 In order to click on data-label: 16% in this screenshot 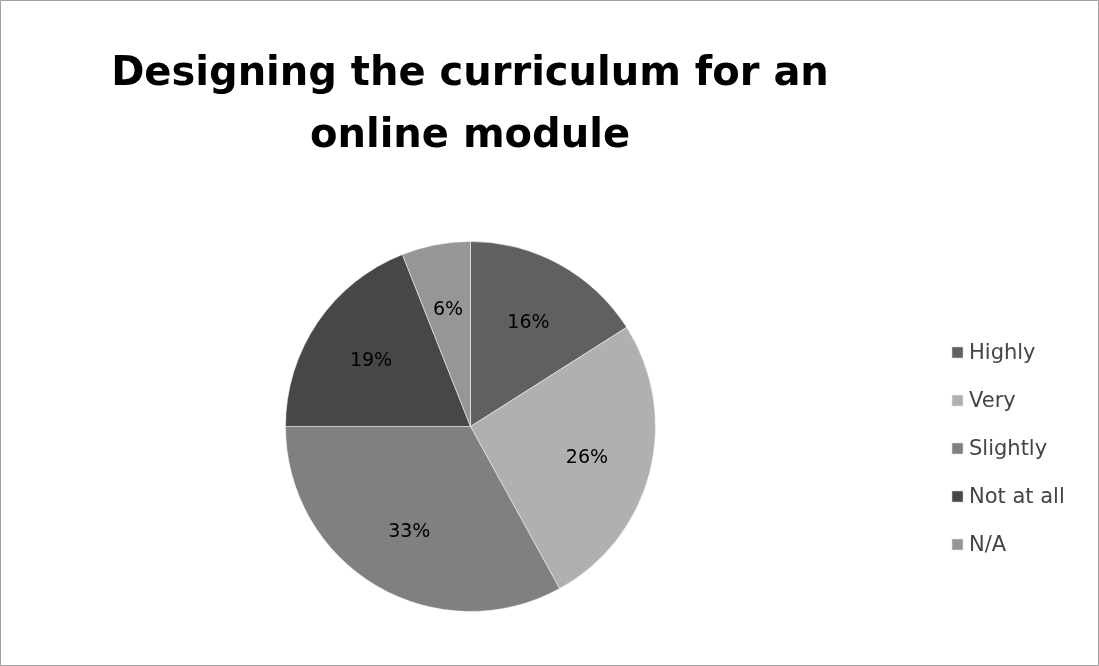, I will do `click(528, 321)`.